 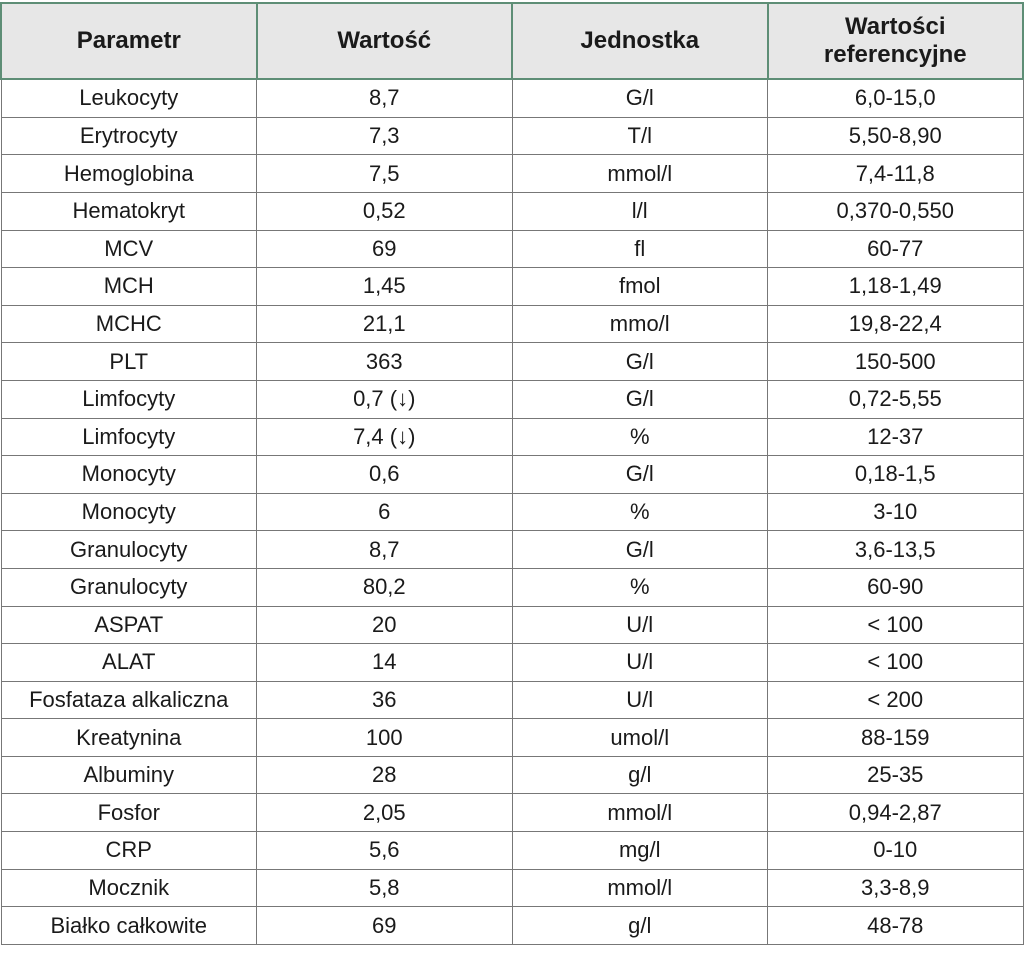 What do you see at coordinates (895, 850) in the screenshot?
I see `cell-reference: 0-10` at bounding box center [895, 850].